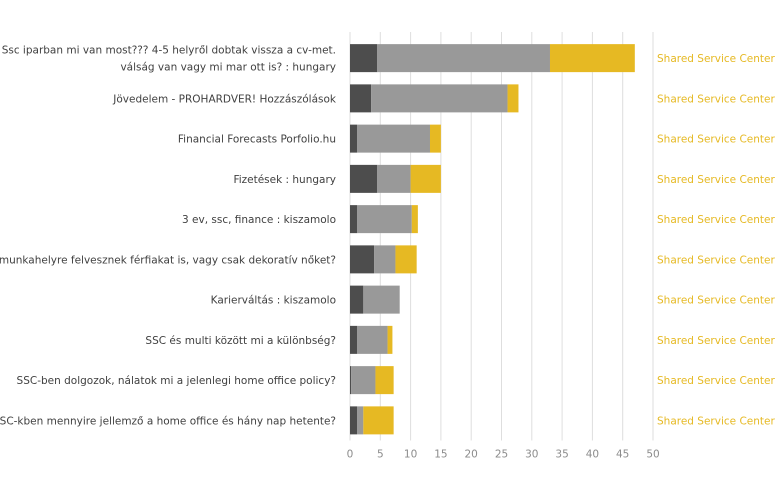  What do you see at coordinates (440, 455) in the screenshot?
I see `x-tick-label: 15` at bounding box center [440, 455].